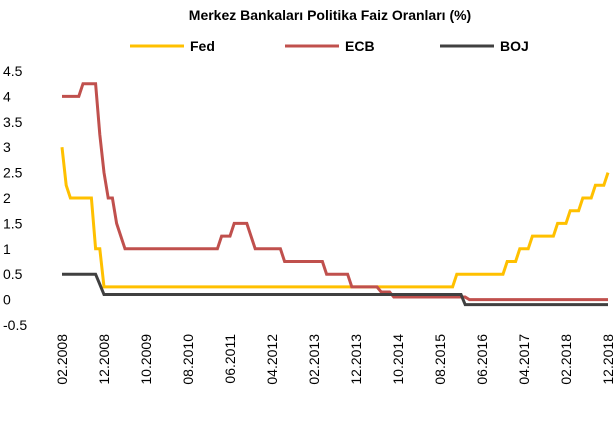 The width and height of the screenshot is (613, 421). Describe the element at coordinates (146, 359) in the screenshot. I see `x-tick-label: 10.2009` at that location.